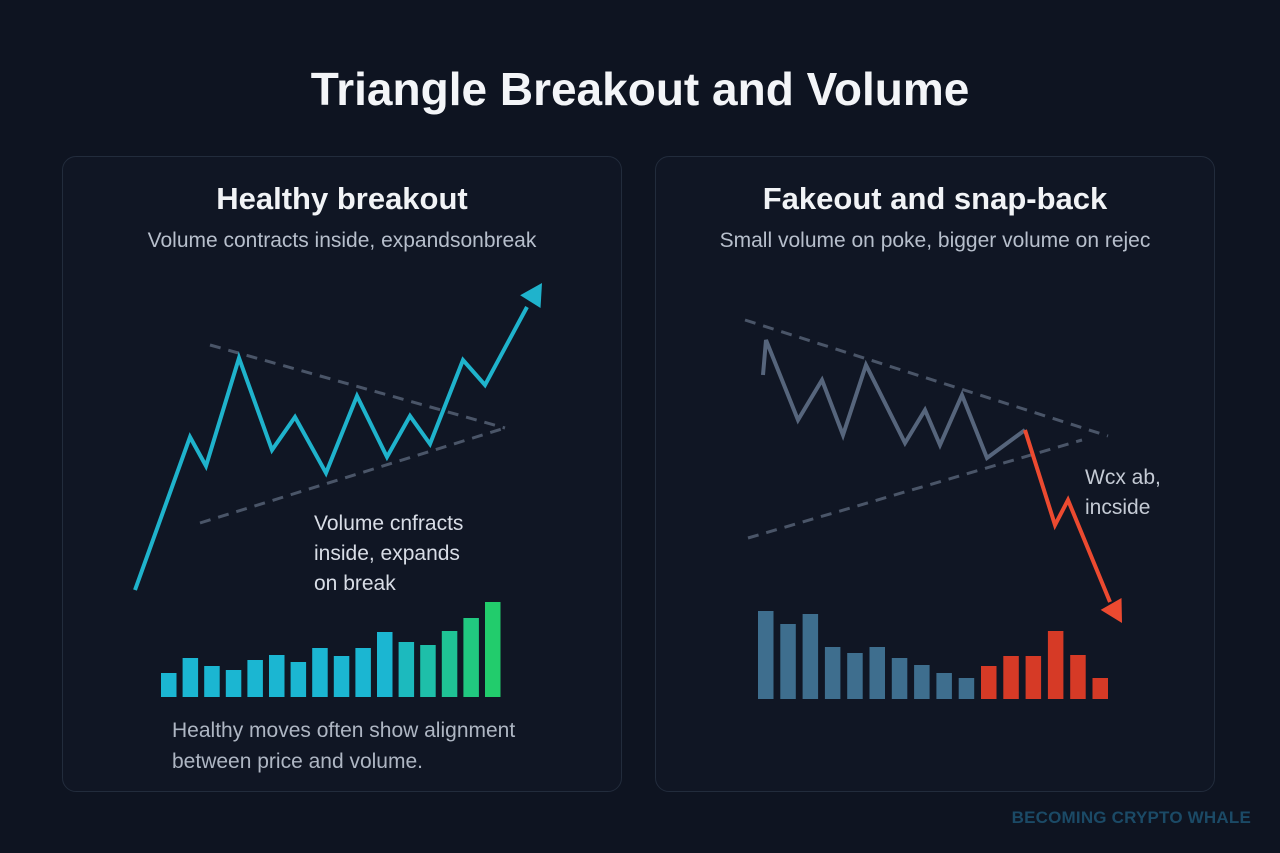 The image size is (1280, 853). What do you see at coordinates (355, 583) in the screenshot?
I see `annotation-line: on break` at bounding box center [355, 583].